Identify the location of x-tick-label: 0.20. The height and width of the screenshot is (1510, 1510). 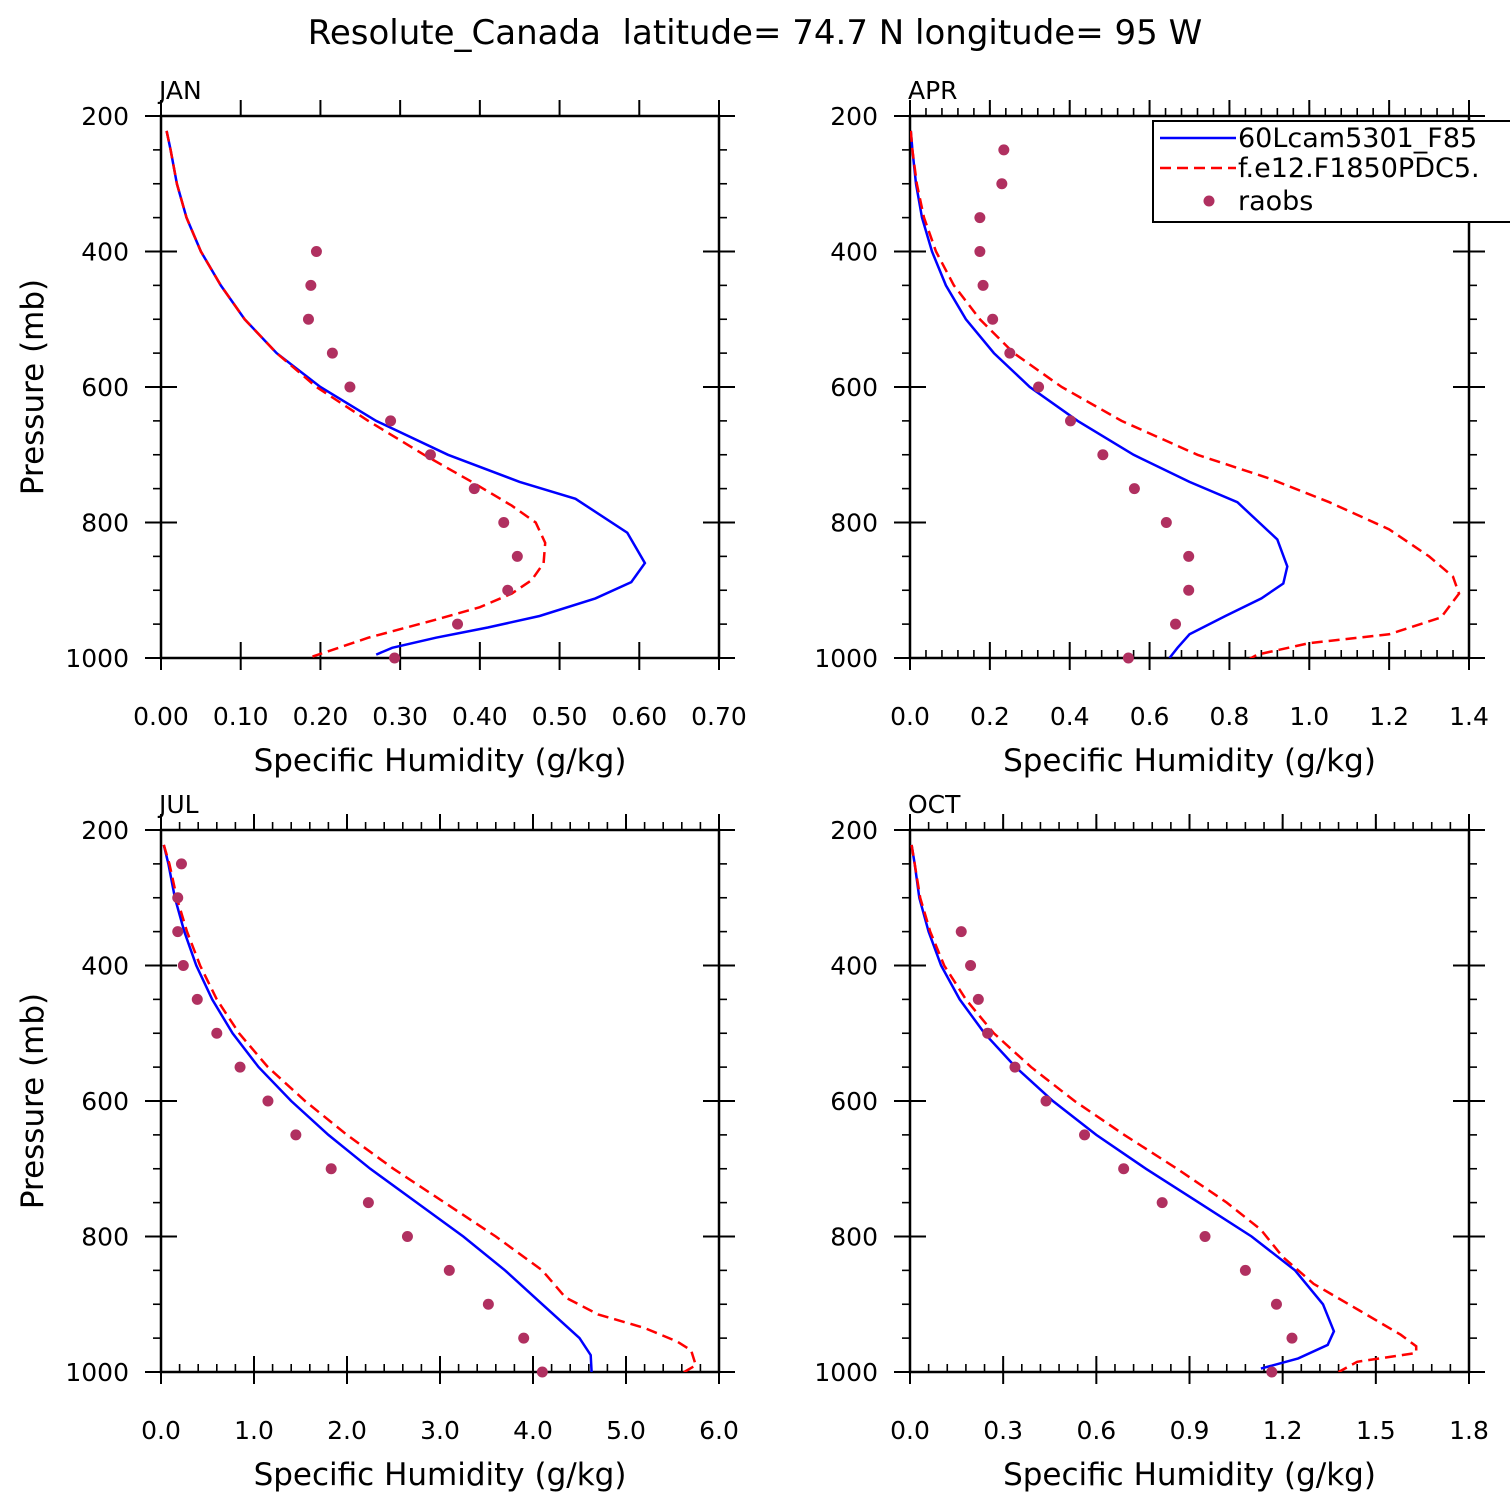
(321, 716).